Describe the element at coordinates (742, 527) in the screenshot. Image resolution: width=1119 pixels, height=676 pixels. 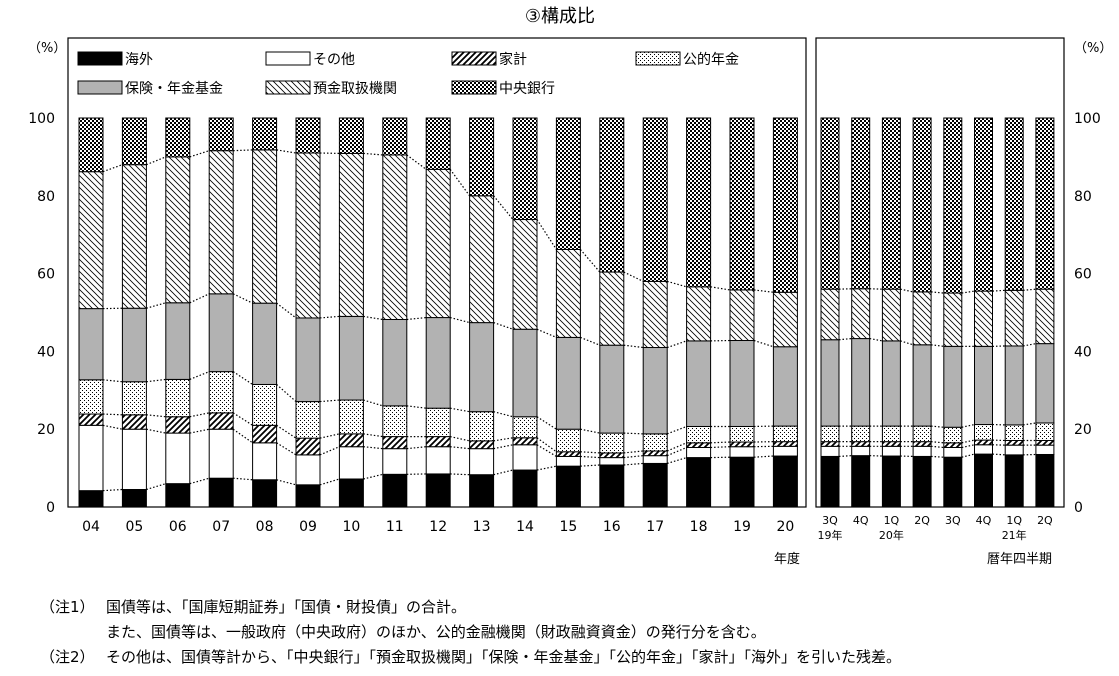
I see `x-tick-fy-15: 19` at that location.